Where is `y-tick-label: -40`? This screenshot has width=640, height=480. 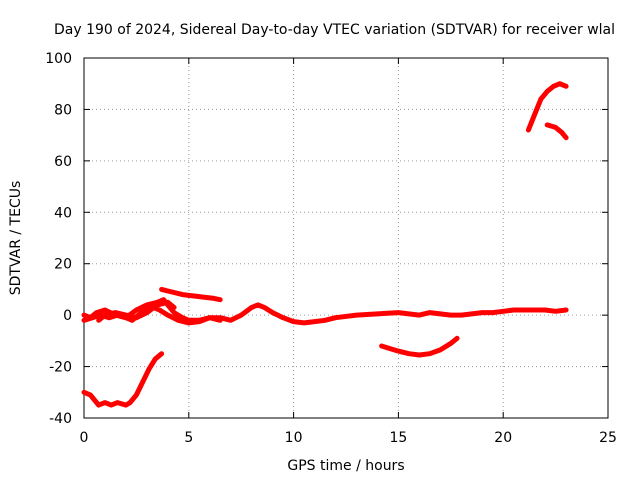 y-tick-label: -40 is located at coordinates (60, 419).